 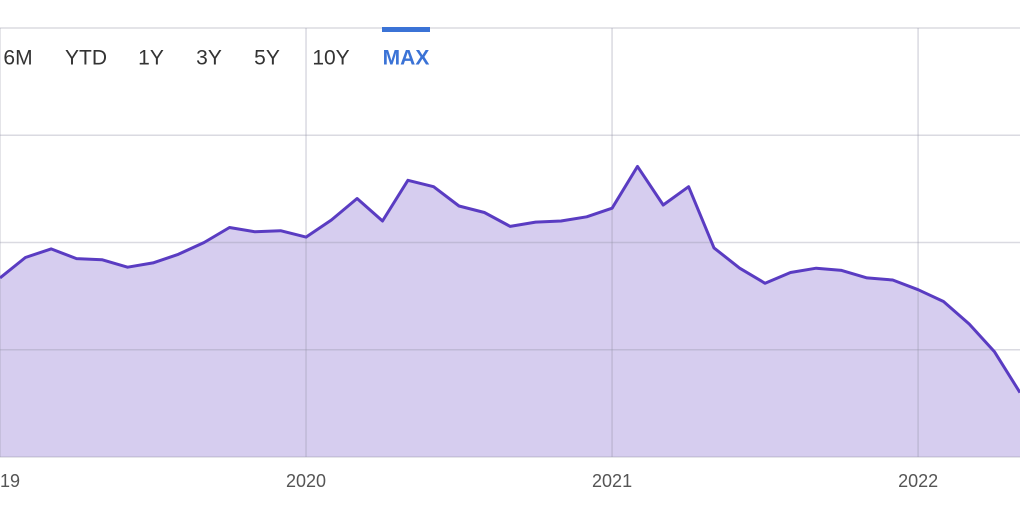 I want to click on range-button: 6M, so click(x=17, y=58).